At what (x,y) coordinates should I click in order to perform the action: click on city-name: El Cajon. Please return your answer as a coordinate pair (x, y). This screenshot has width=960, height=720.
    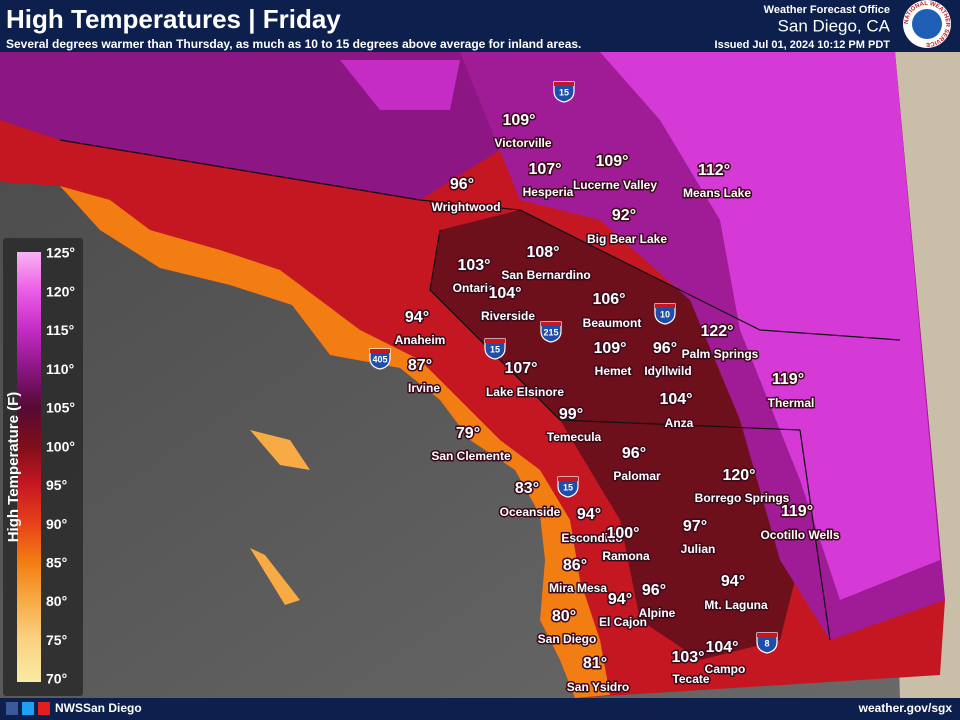
    Looking at the image, I should click on (623, 622).